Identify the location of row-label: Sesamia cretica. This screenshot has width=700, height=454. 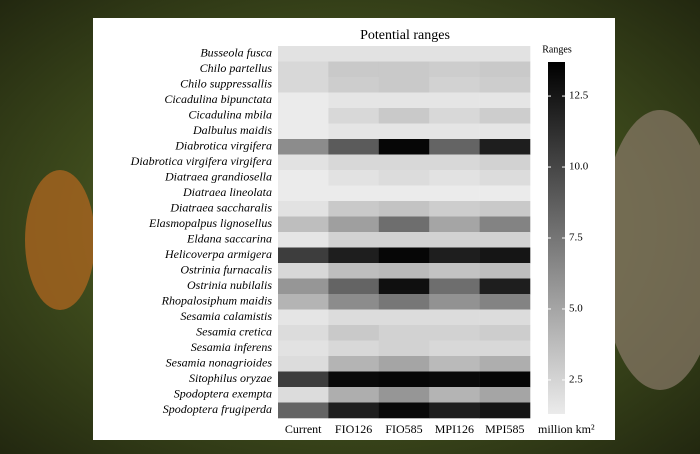
(234, 332).